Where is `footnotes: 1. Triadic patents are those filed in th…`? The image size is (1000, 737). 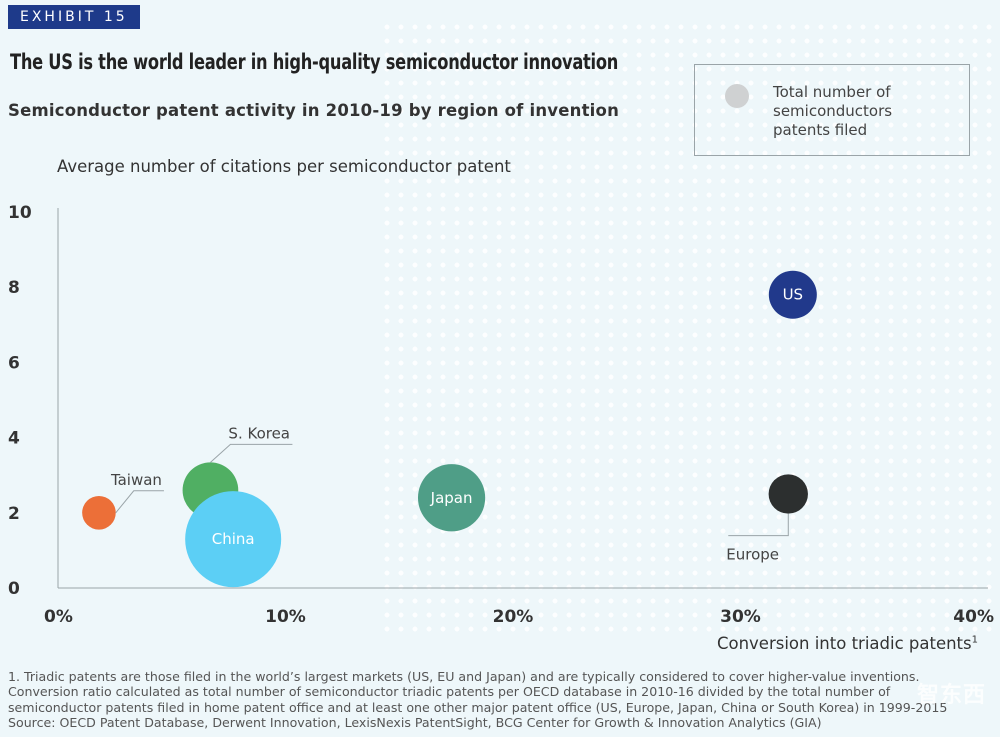 footnotes: 1. Triadic patents are those filed in th… is located at coordinates (500, 700).